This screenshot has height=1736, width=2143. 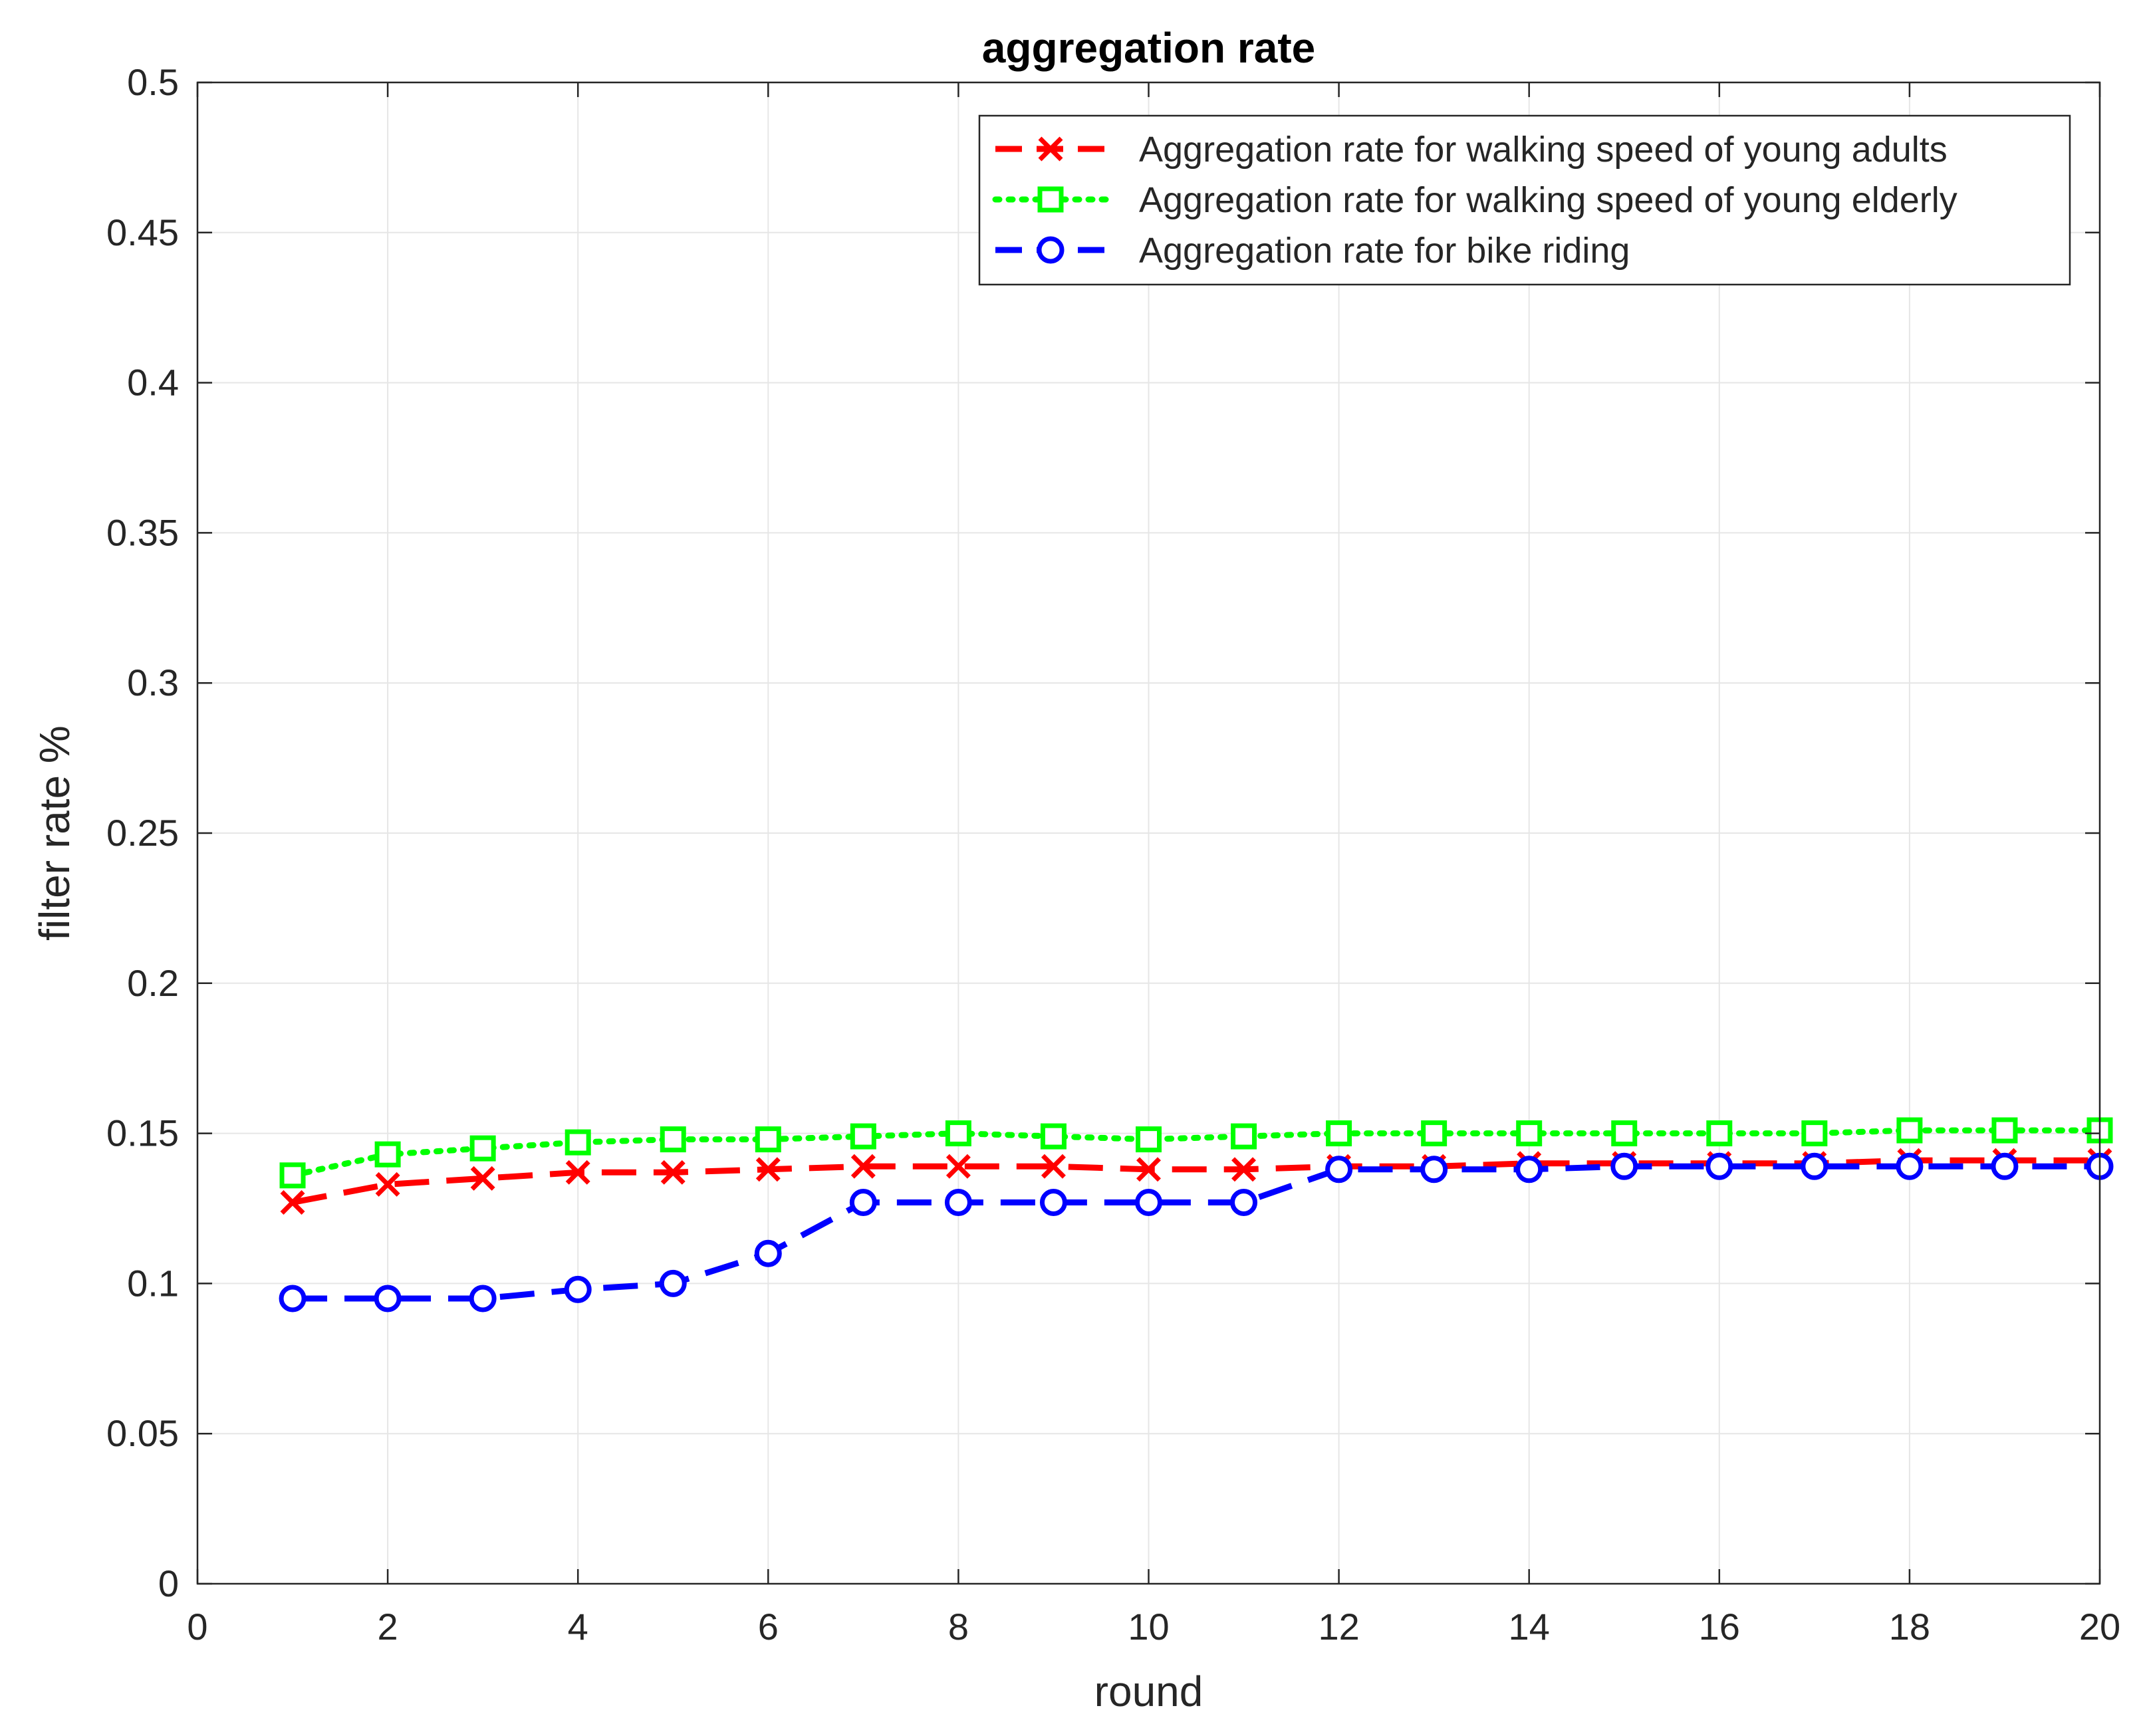 I want to click on y-tick-label: 0.2, so click(x=153, y=983).